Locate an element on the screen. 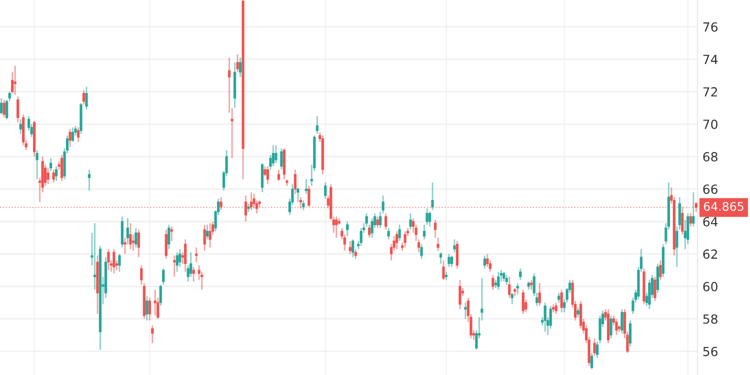  y-tick-label: 74 is located at coordinates (710, 59).